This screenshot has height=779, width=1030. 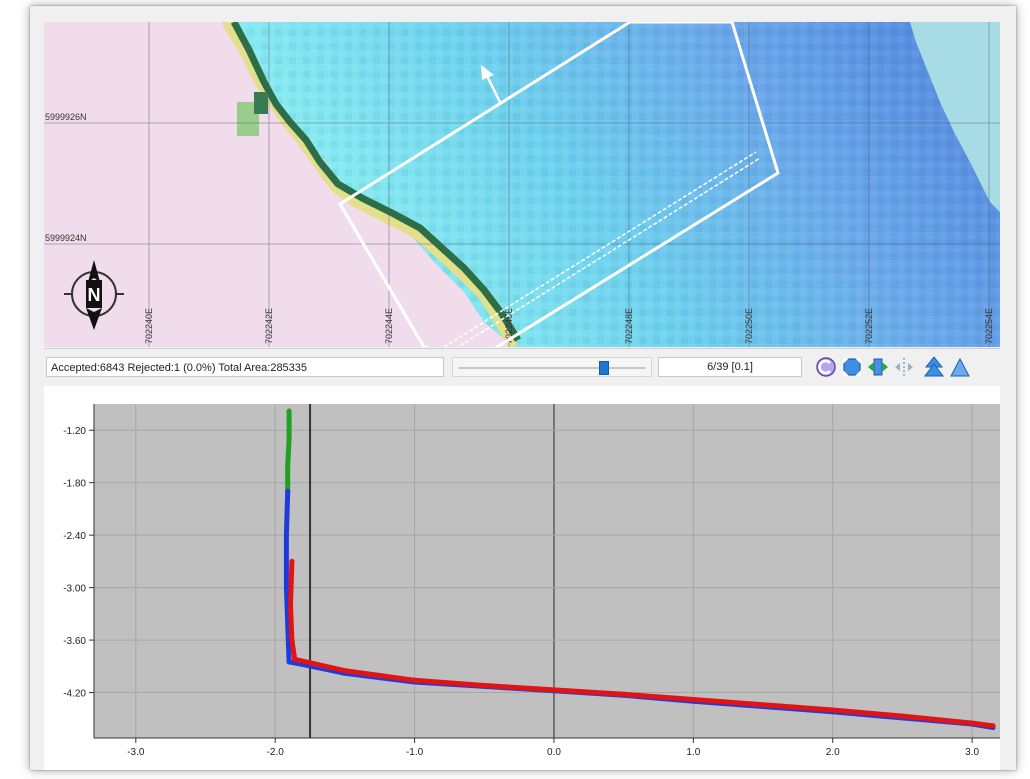 I want to click on shoreline-edge, so click(x=375, y=182).